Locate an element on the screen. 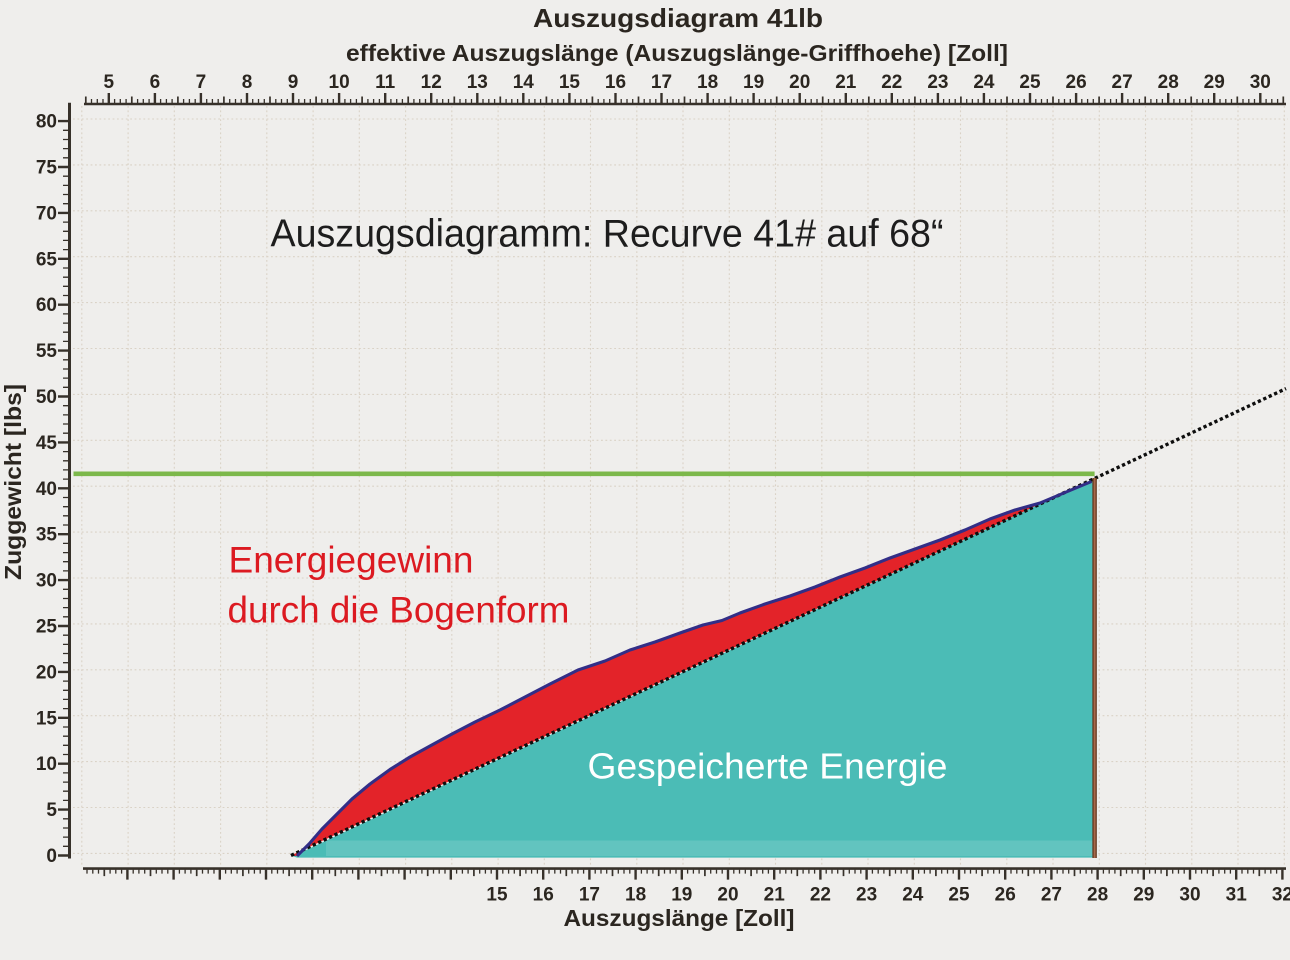 Image resolution: width=1290 pixels, height=960 pixels. svg-text: Gespeicherte Energie is located at coordinates (768, 766).